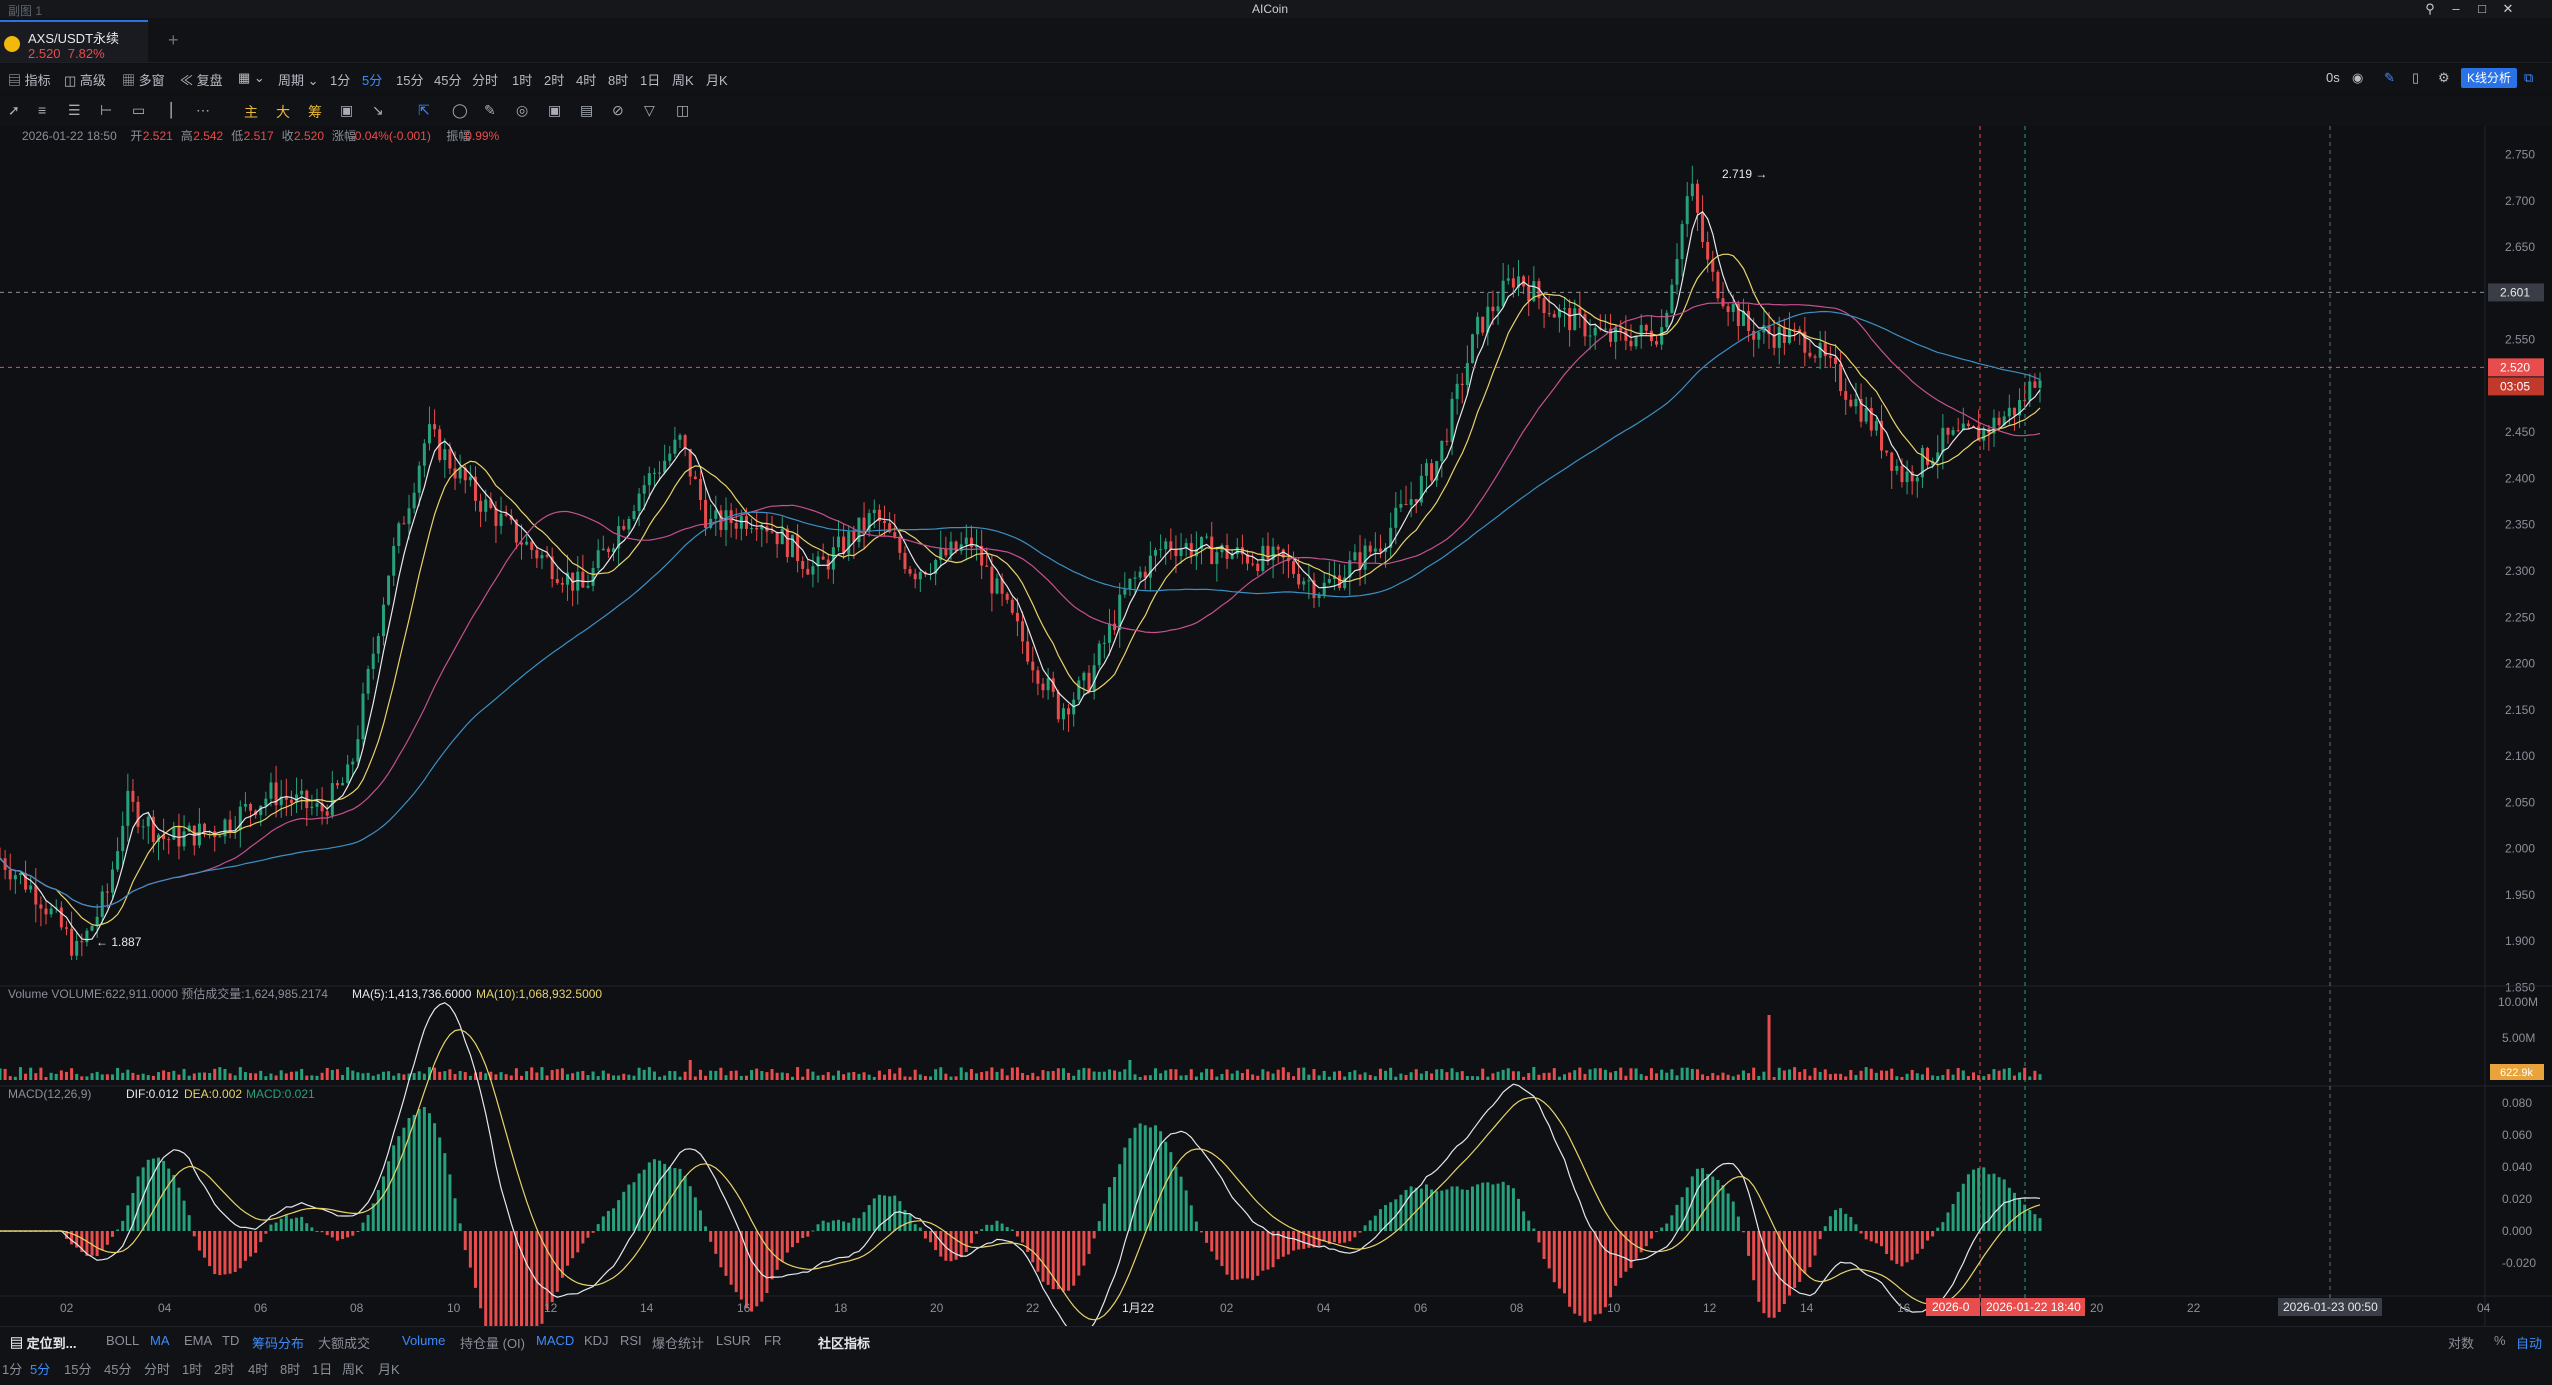 The height and width of the screenshot is (1385, 2552). What do you see at coordinates (492, 1343) in the screenshot?
I see `sub-indicator-1: 持仓量 (OI)` at bounding box center [492, 1343].